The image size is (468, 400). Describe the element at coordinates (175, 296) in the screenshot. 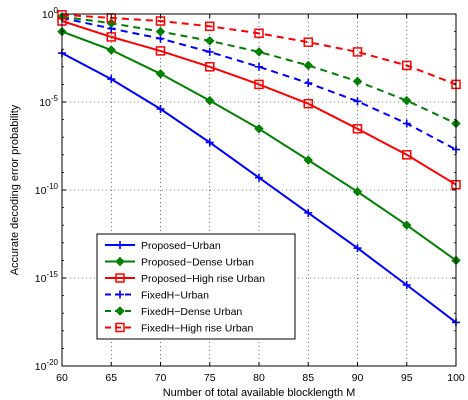

I see `legend-label: FixedH−Urban` at that location.